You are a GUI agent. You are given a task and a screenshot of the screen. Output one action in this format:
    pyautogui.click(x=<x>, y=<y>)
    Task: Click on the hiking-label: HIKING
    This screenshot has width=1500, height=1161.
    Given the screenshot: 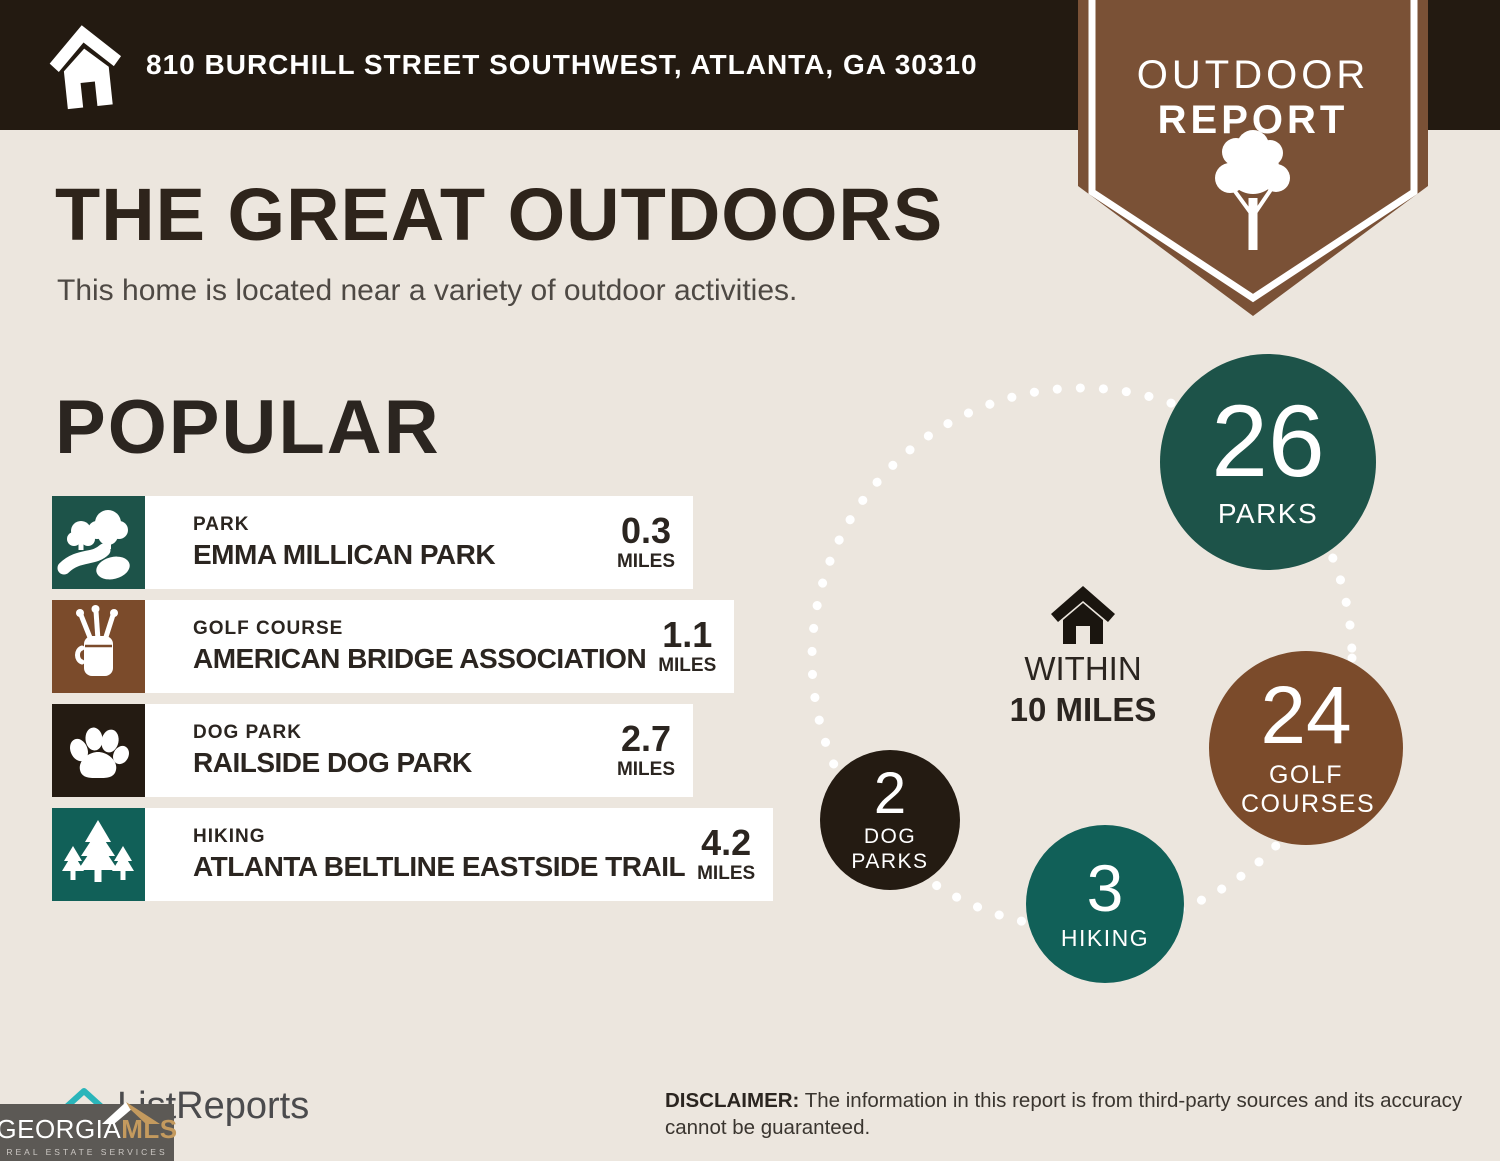 What is the action you would take?
    pyautogui.click(x=1105, y=937)
    